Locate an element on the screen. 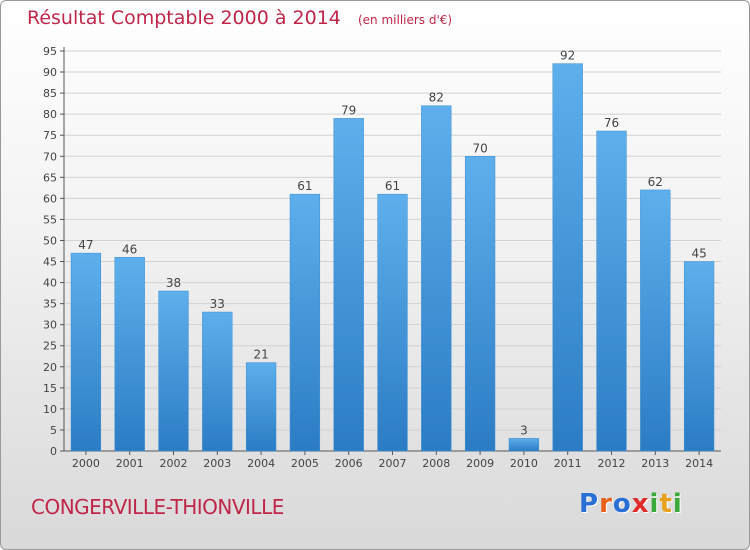 Image resolution: width=750 pixels, height=550 pixels. logo-letter: r is located at coordinates (606, 504).